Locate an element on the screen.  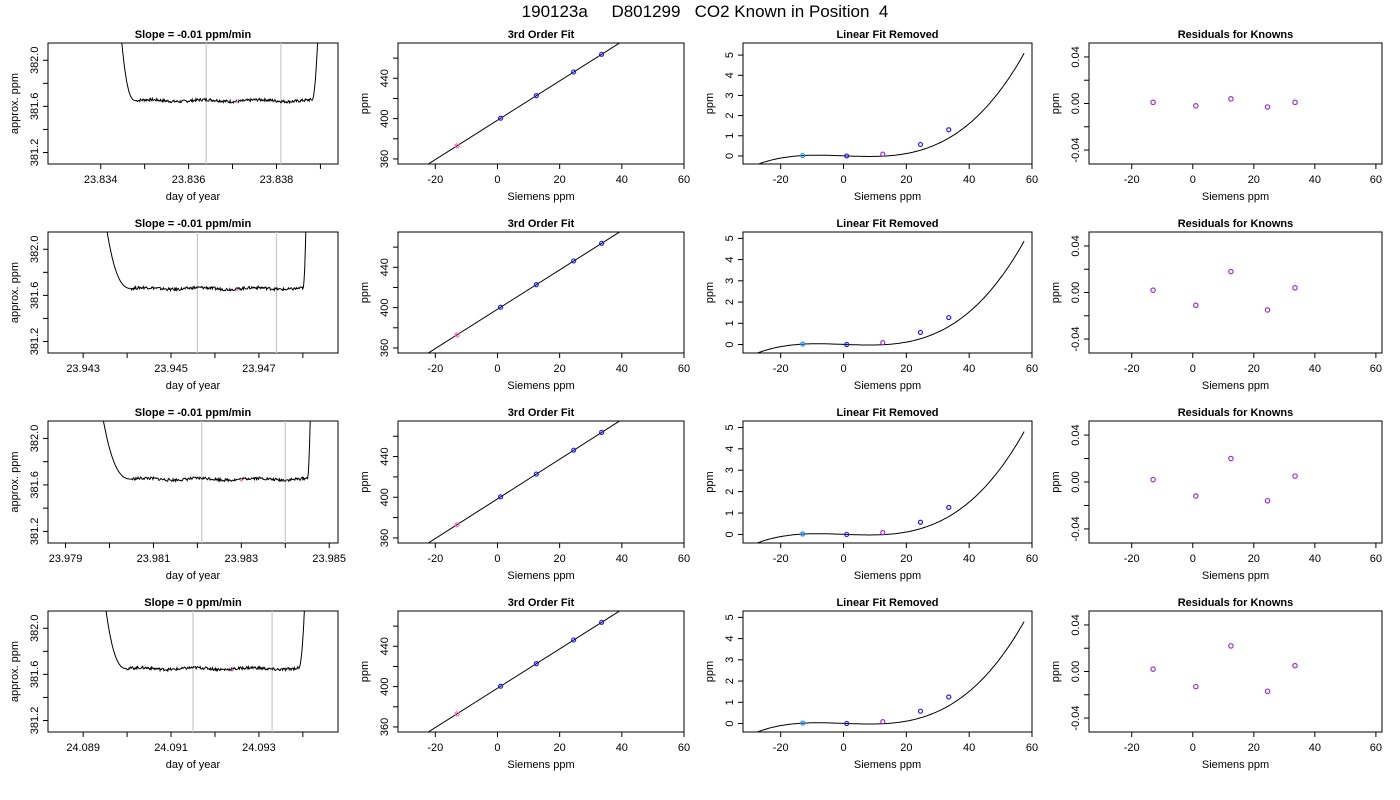
y-tick-label: 381.2 is located at coordinates (35, 153).